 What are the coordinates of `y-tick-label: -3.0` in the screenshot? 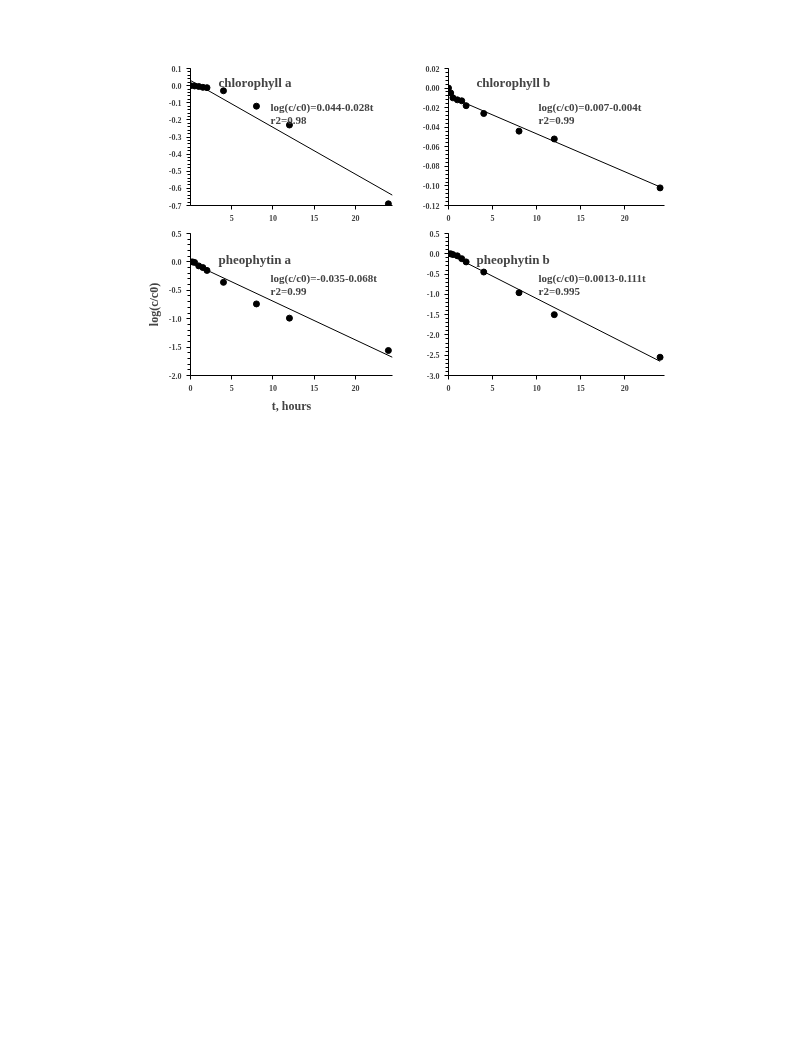 It's located at (433, 376).